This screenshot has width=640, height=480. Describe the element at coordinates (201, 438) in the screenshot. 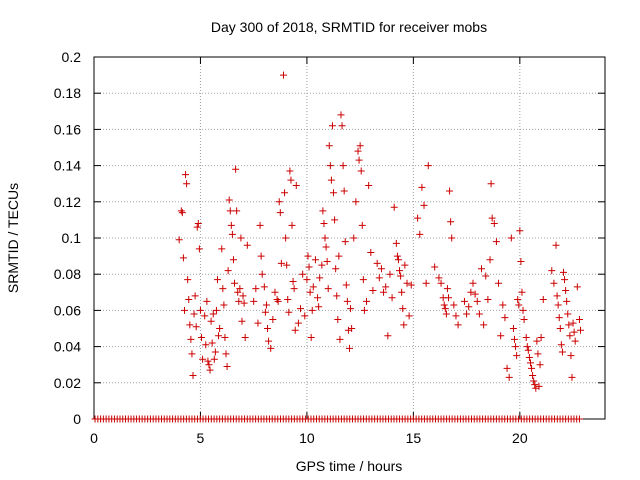

I see `x-tick-label: 5` at that location.